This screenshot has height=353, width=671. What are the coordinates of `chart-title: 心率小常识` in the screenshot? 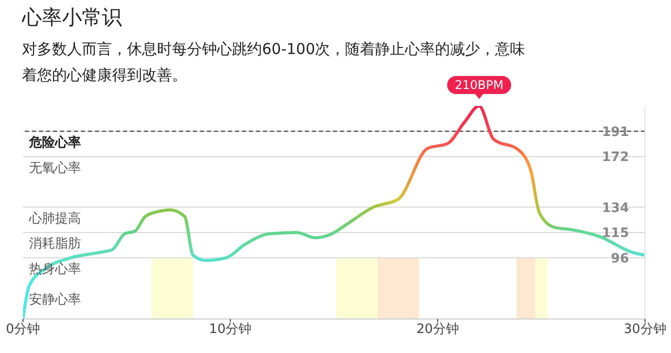 It's located at (72, 17).